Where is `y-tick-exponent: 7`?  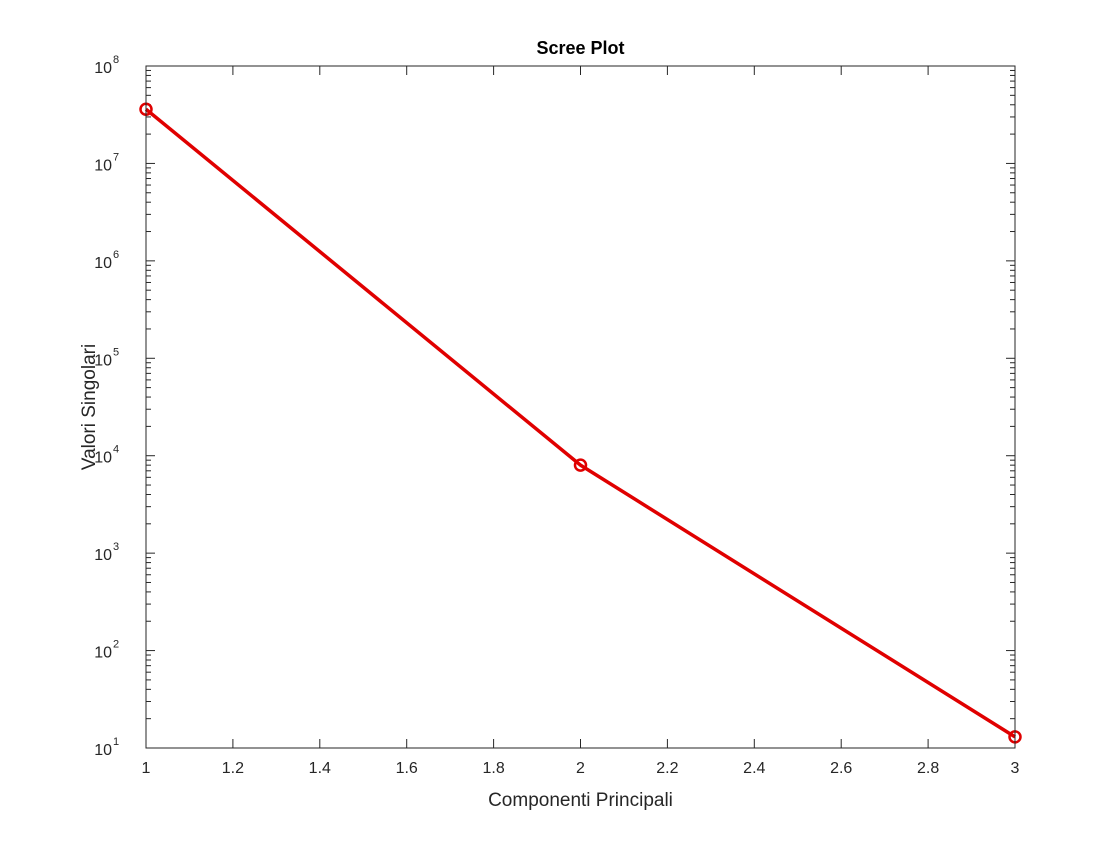 y-tick-exponent: 7 is located at coordinates (116, 157).